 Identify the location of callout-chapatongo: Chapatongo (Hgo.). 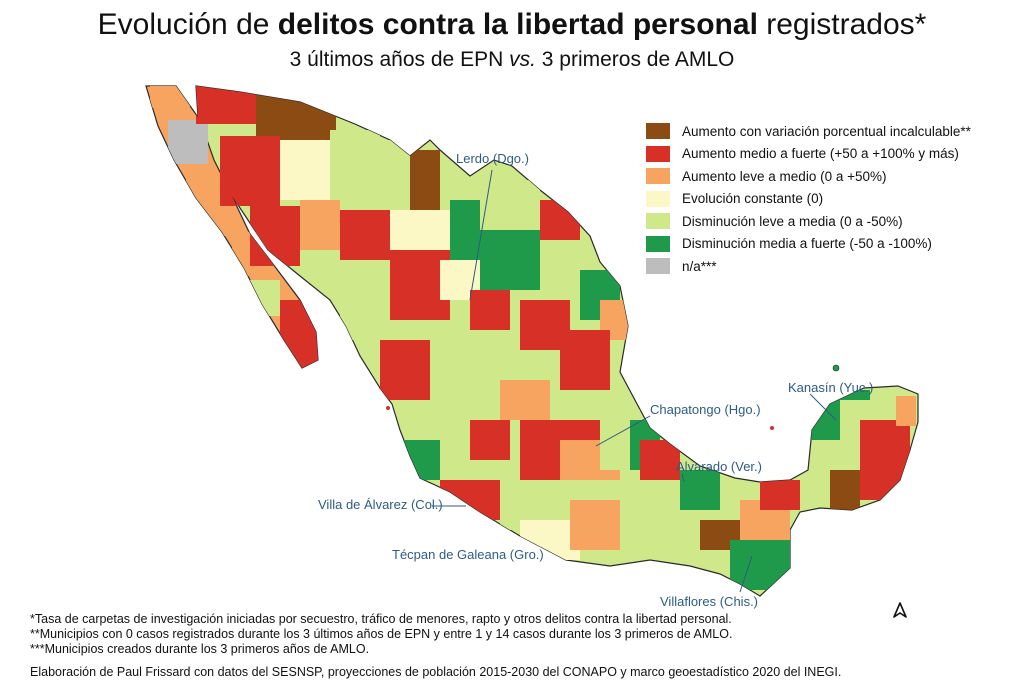
(705, 409).